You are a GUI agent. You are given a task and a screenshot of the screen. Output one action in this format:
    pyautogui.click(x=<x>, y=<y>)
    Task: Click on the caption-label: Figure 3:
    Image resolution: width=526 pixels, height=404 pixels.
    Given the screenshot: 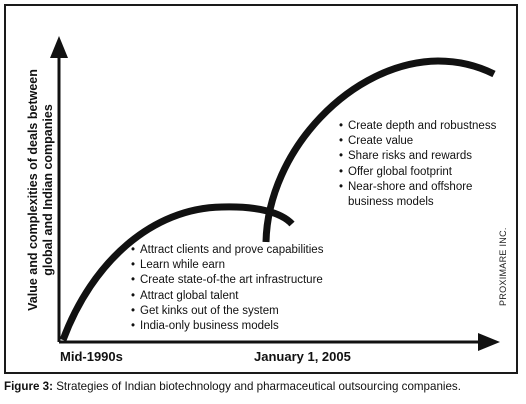 What is the action you would take?
    pyautogui.click(x=28, y=386)
    